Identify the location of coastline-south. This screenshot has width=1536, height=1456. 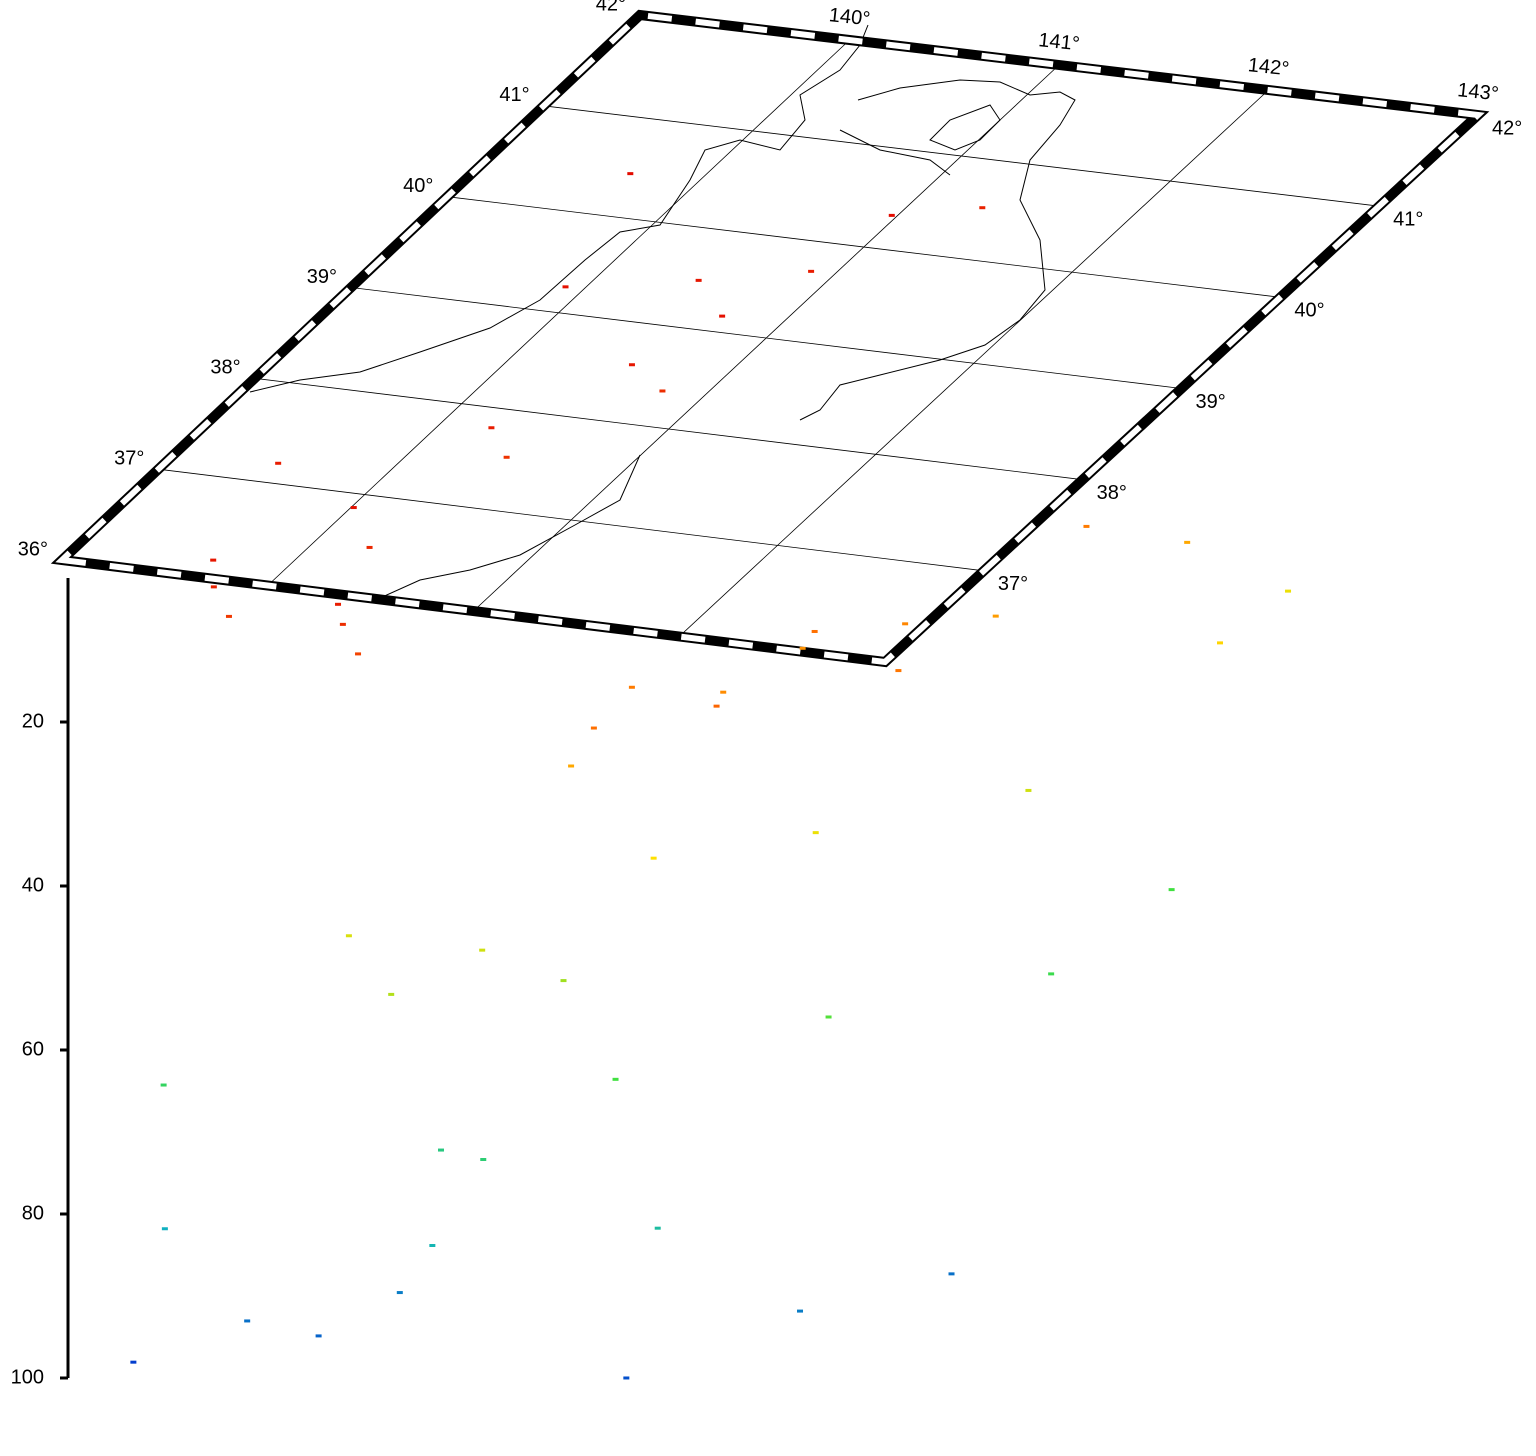
(510, 526).